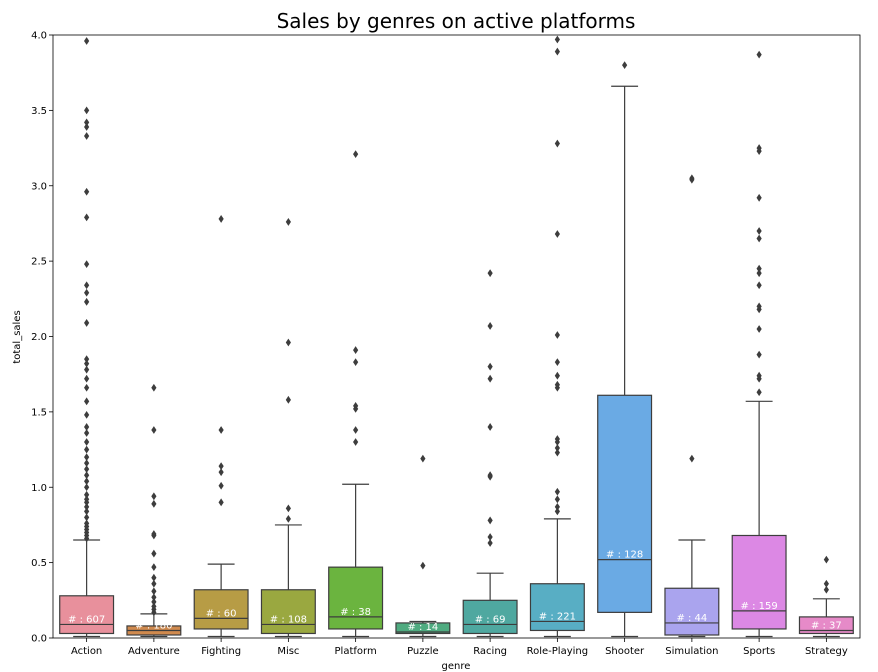 The width and height of the screenshot is (878, 672). I want to click on x-tick-label: Strategy, so click(826, 651).